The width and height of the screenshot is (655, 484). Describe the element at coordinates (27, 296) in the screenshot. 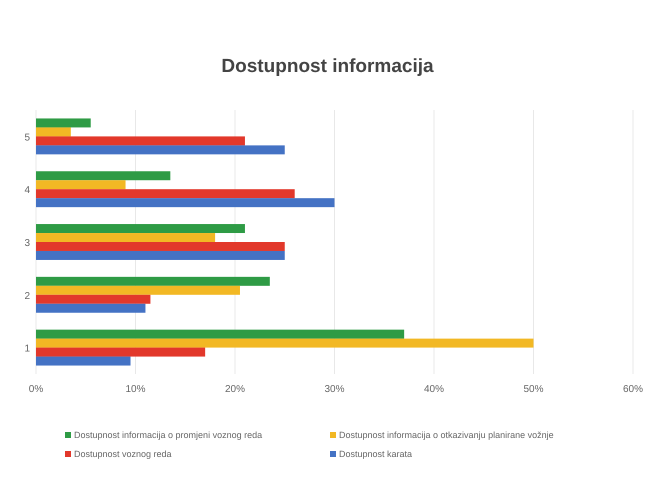

I see `y-tick-label: 2` at that location.